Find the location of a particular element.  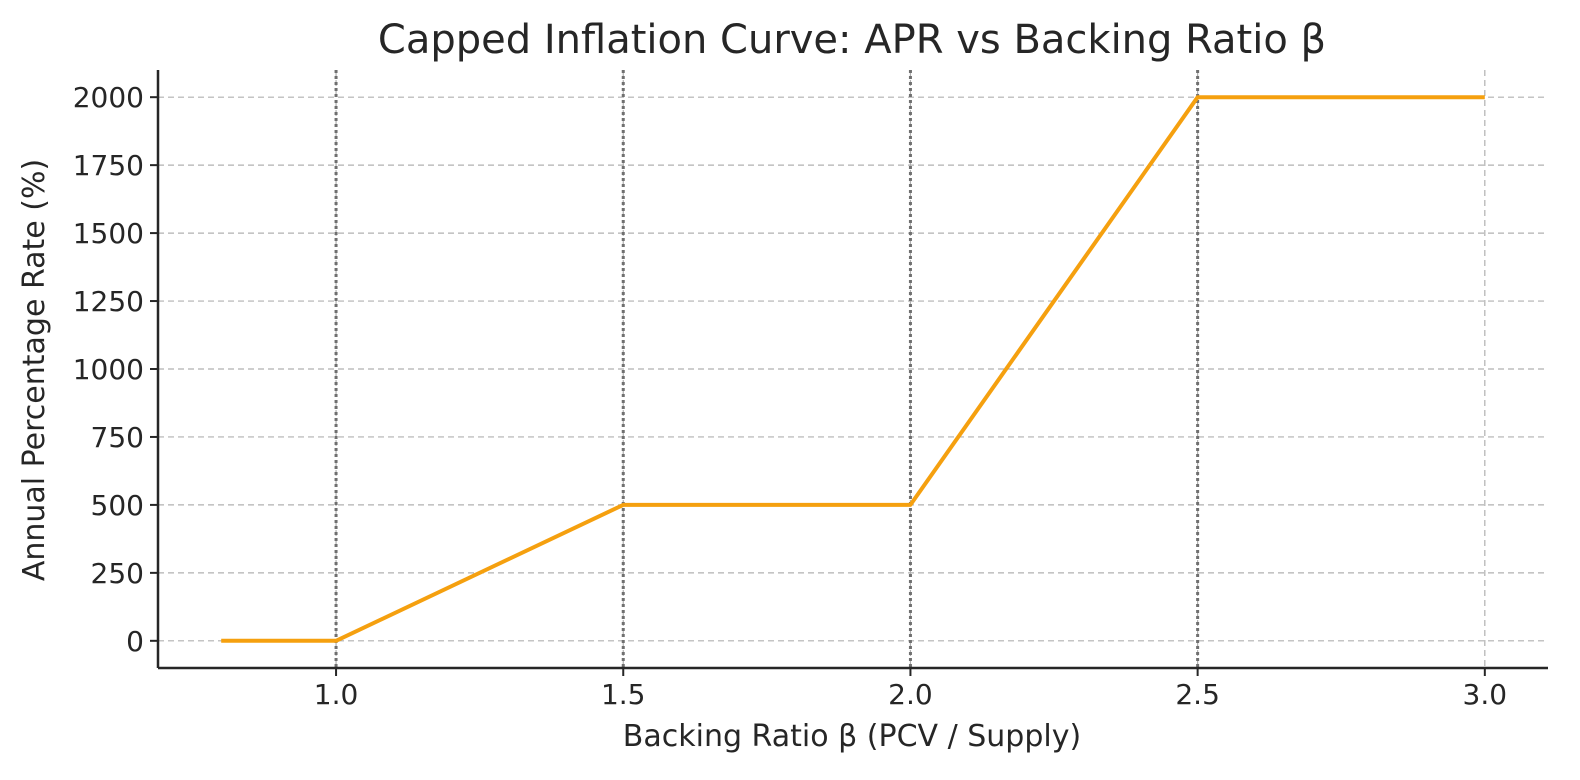

y-tick-label: 500 is located at coordinates (117, 505).